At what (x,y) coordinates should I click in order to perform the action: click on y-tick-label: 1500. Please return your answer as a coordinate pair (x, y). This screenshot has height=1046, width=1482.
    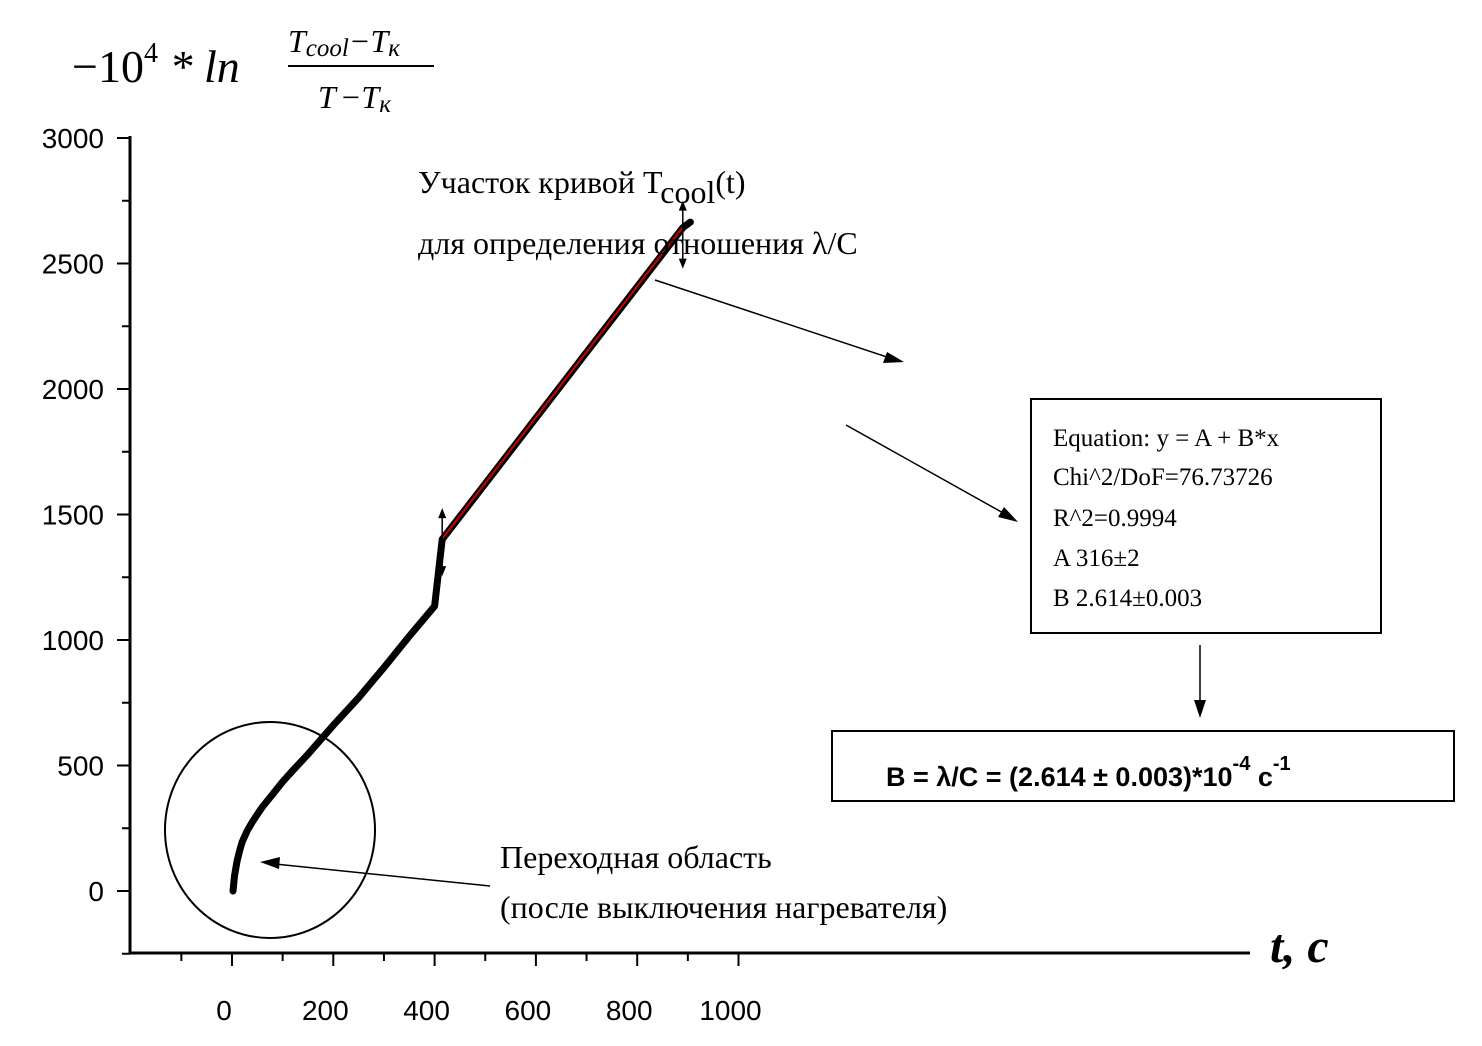
    Looking at the image, I should click on (73, 515).